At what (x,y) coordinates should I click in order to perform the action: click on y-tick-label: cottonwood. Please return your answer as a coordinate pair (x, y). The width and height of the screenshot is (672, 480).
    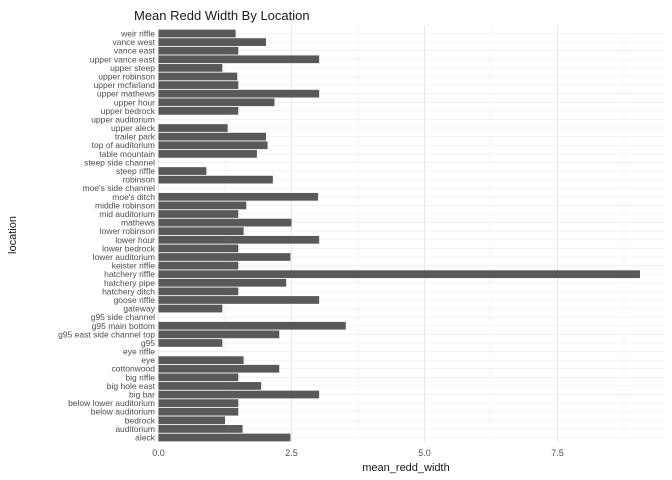
    Looking at the image, I should click on (134, 369).